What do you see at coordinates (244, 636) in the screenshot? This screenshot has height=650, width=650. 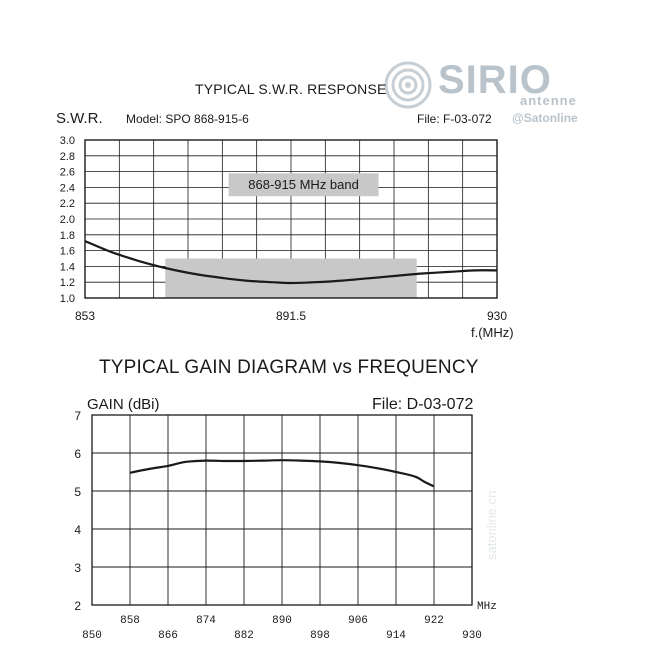 I see `gain-x-tick-label-lower: 882` at bounding box center [244, 636].